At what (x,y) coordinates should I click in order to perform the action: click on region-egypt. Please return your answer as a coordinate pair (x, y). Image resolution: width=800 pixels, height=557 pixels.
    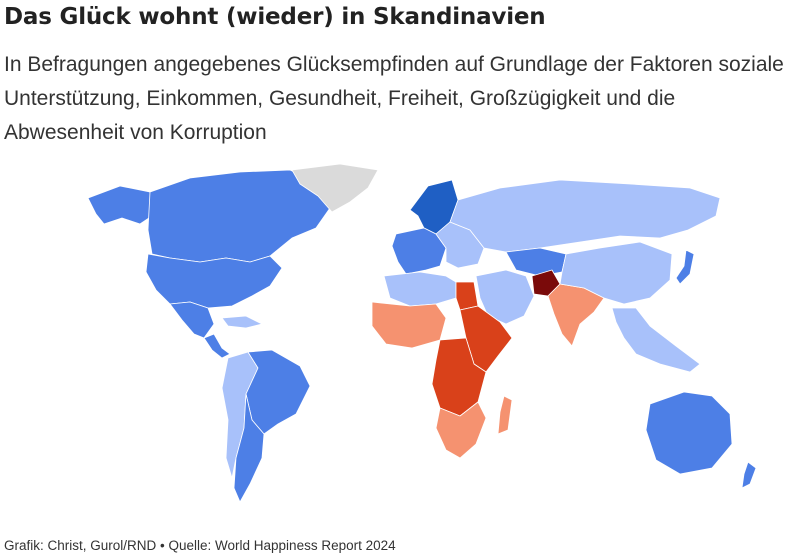
    Looking at the image, I should click on (467, 296).